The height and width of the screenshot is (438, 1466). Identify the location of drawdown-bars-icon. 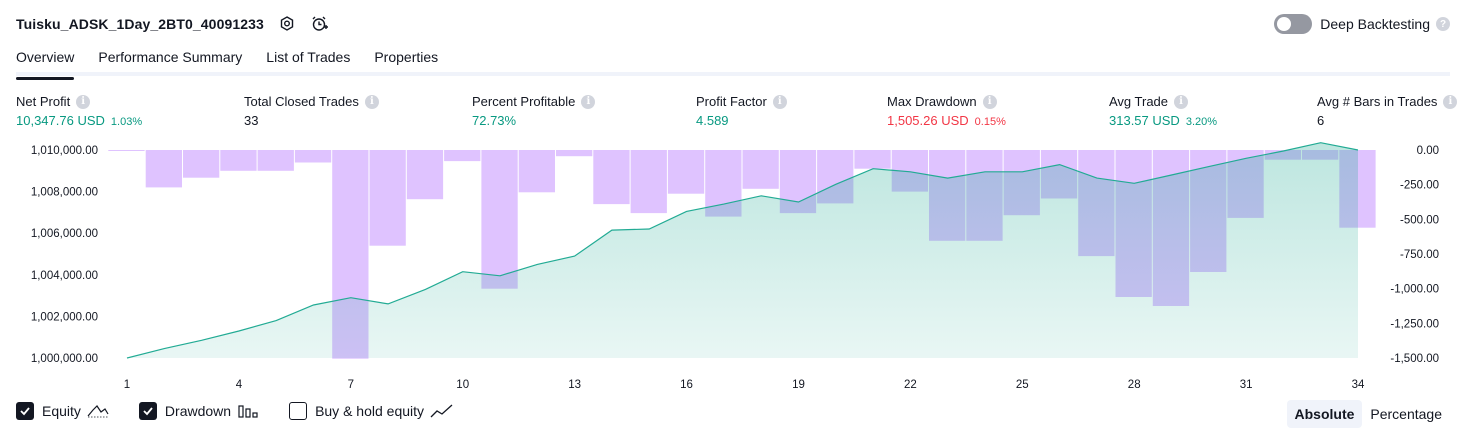
(248, 411).